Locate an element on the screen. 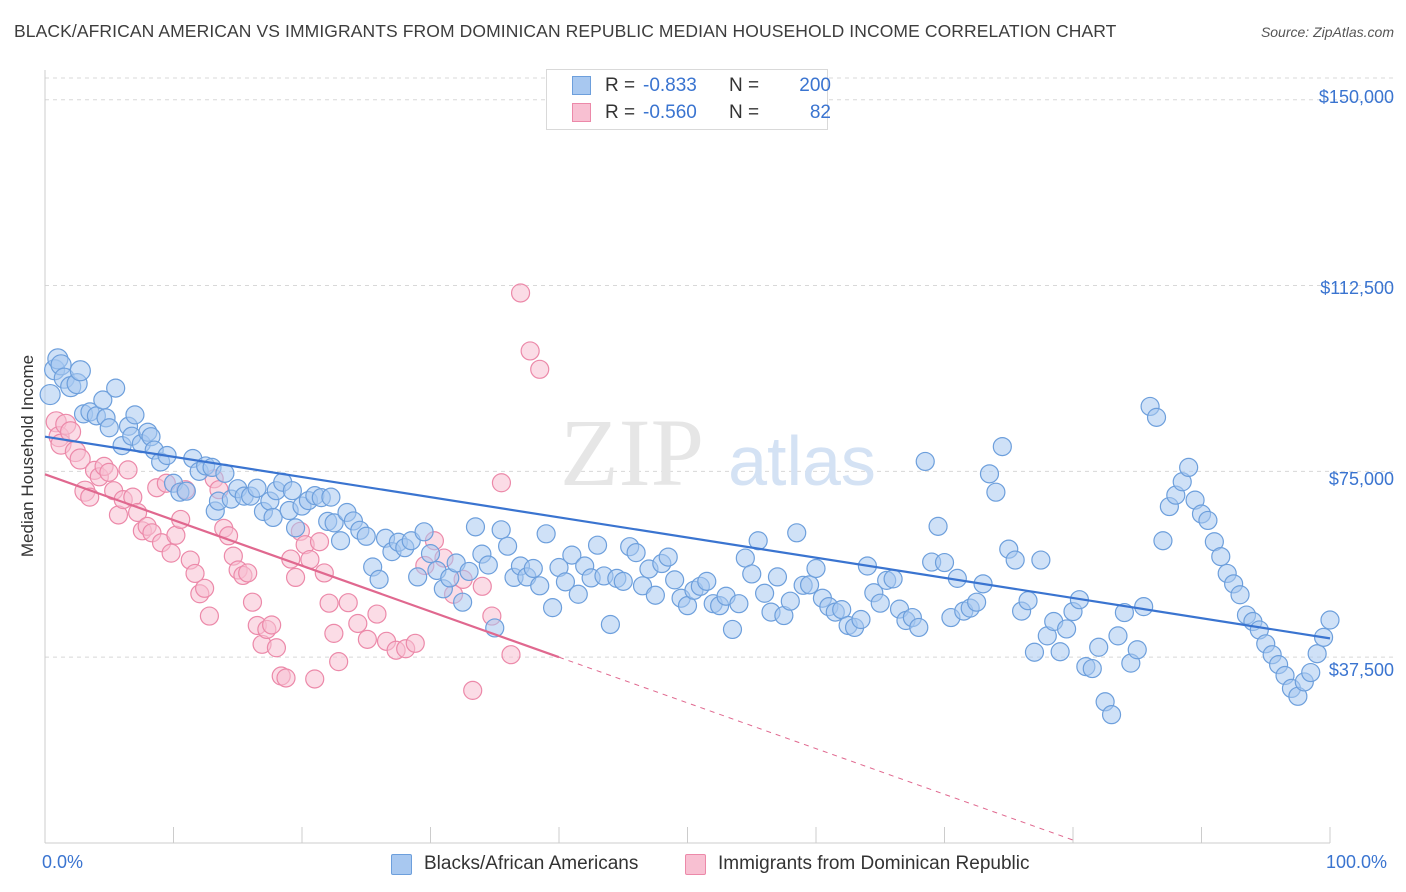 The image size is (1406, 892). legend-swatch-blue is located at coordinates (581, 85).